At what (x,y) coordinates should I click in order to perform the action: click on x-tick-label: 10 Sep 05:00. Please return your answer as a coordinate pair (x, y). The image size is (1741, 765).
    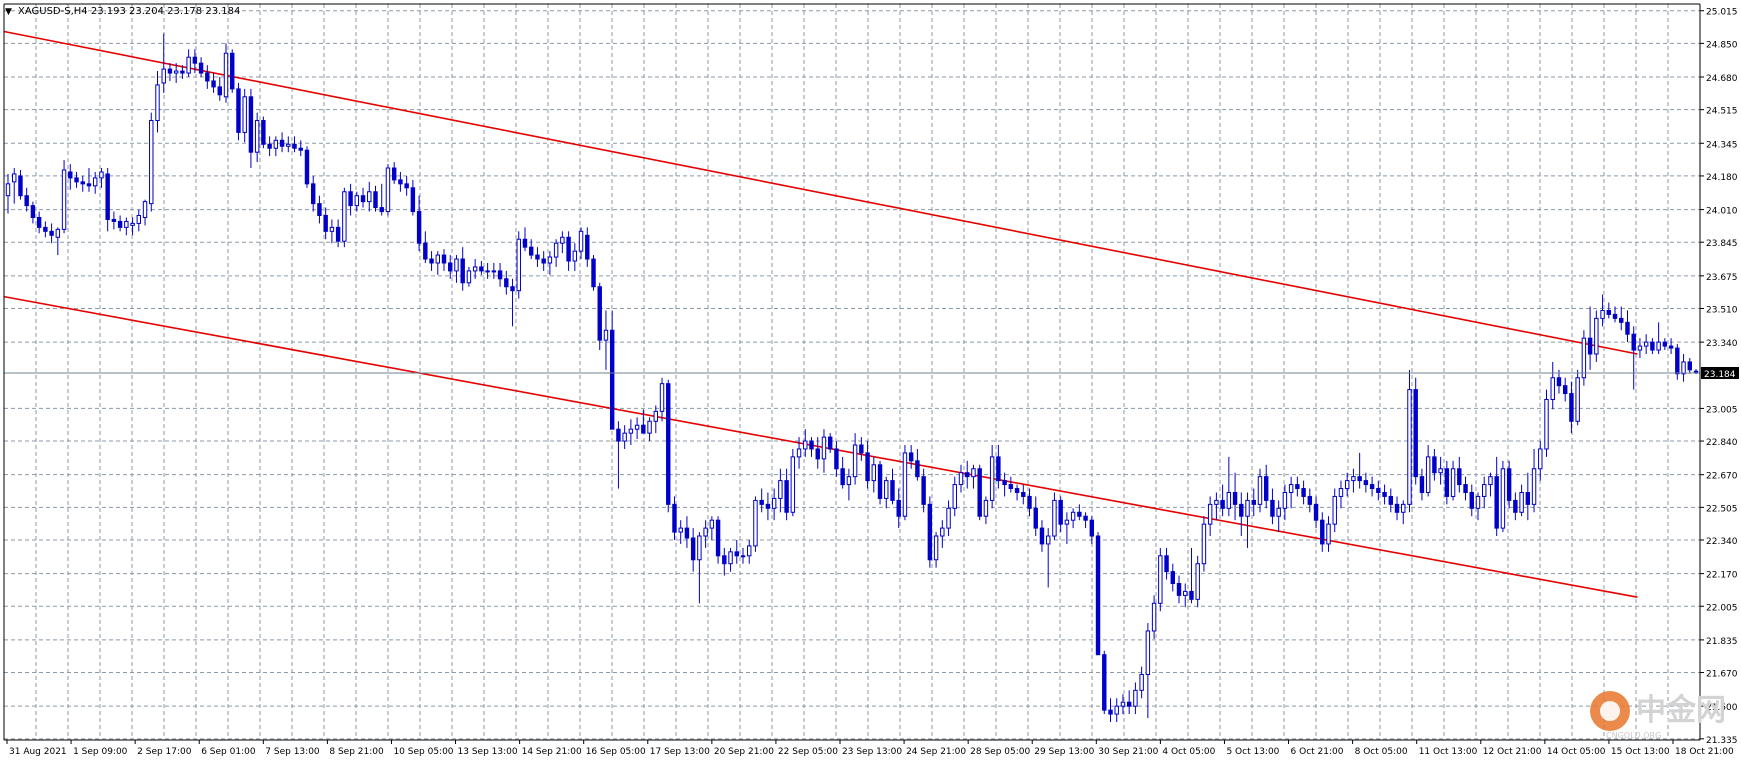
    Looking at the image, I should click on (423, 752).